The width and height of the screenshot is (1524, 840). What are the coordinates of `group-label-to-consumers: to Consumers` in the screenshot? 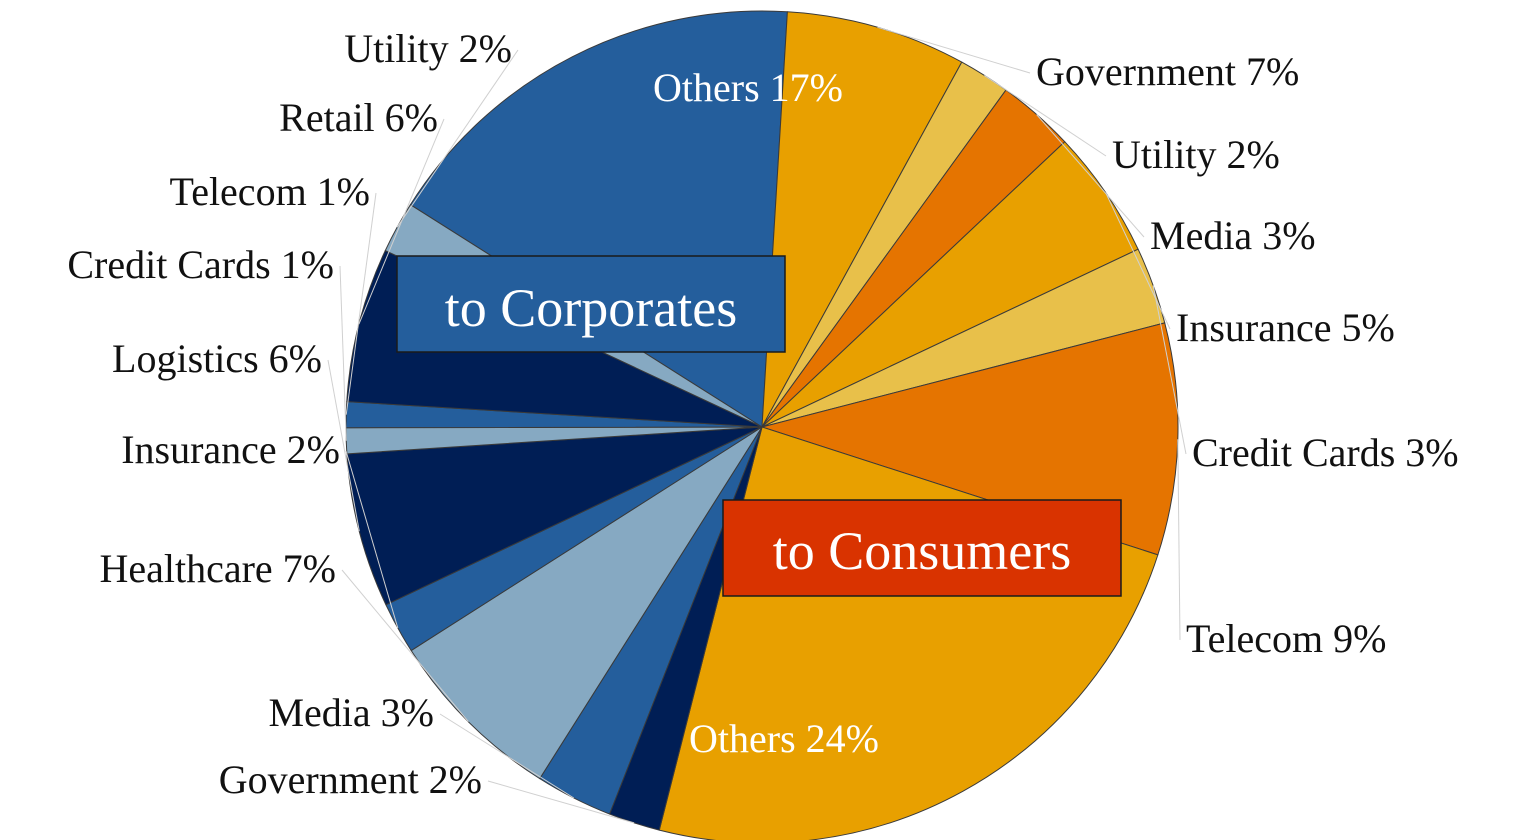 It's located at (922, 551).